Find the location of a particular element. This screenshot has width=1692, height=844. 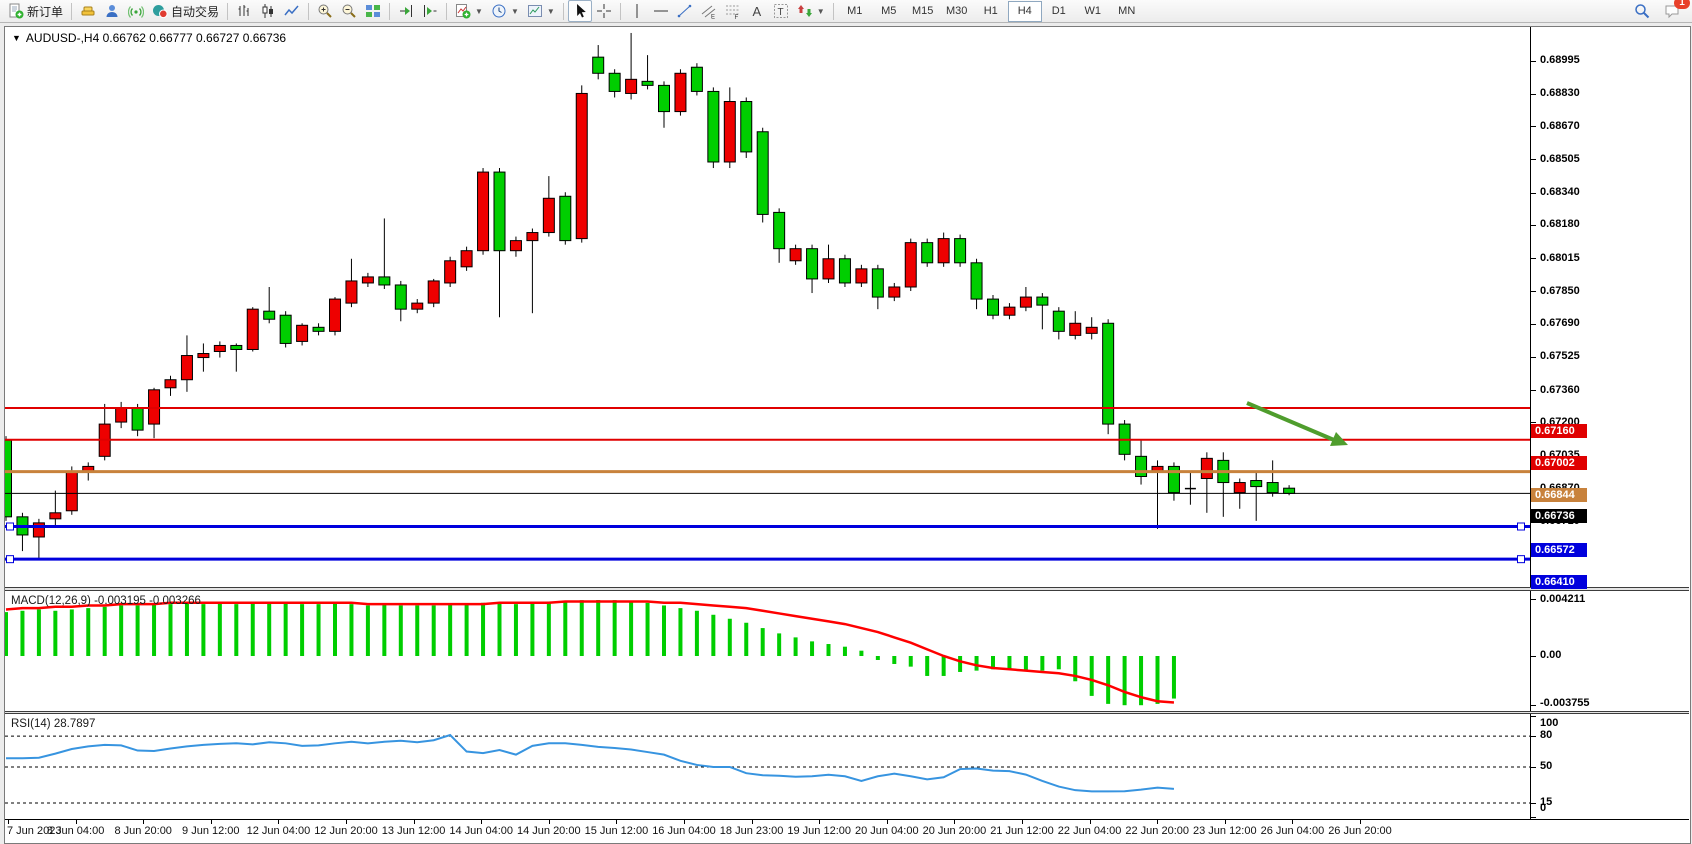

time-tick-label: 16 Jun 04:00 is located at coordinates (684, 831).